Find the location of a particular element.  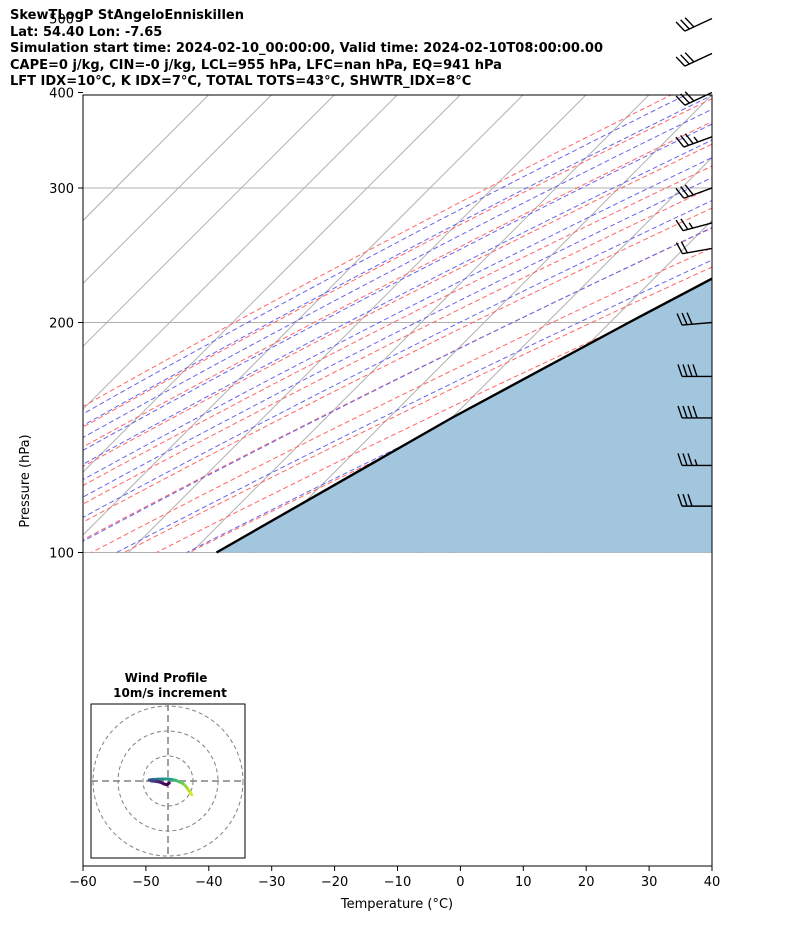

x-tick-label: −10 is located at coordinates (397, 882).